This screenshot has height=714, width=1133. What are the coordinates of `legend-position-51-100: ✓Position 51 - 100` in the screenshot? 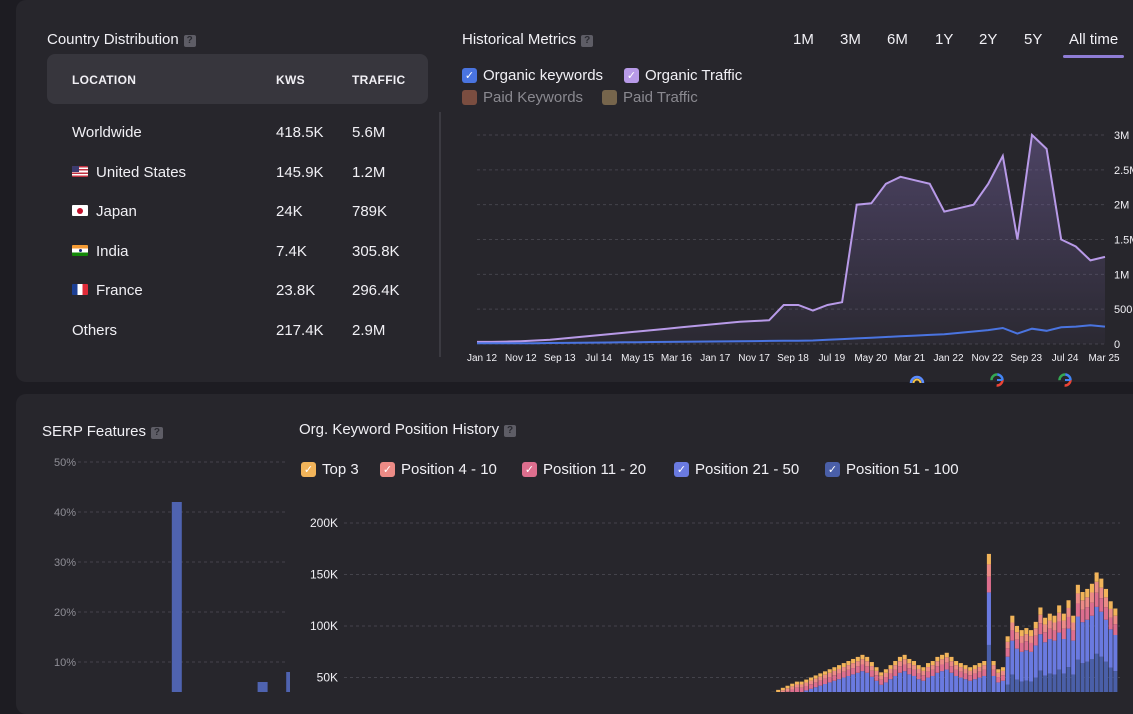 It's located at (892, 469).